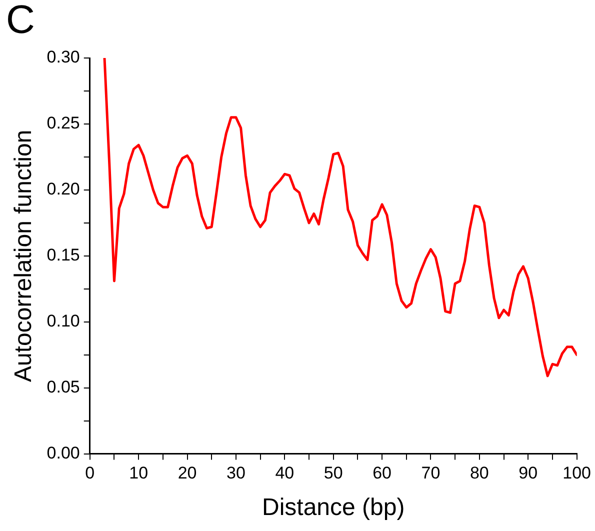 The width and height of the screenshot is (595, 531). What do you see at coordinates (333, 473) in the screenshot?
I see `x-tick-label: 50` at bounding box center [333, 473].